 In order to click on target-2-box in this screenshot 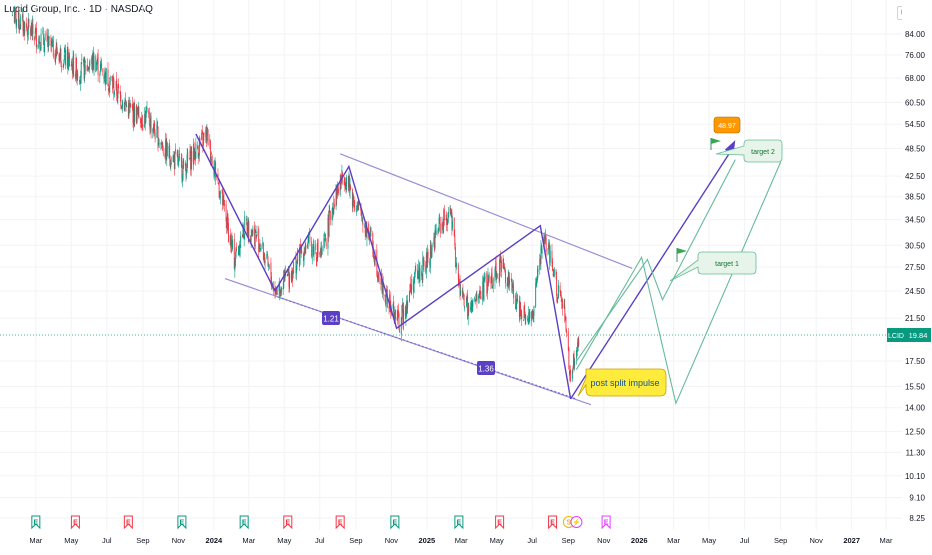, I will do `click(749, 151)`.